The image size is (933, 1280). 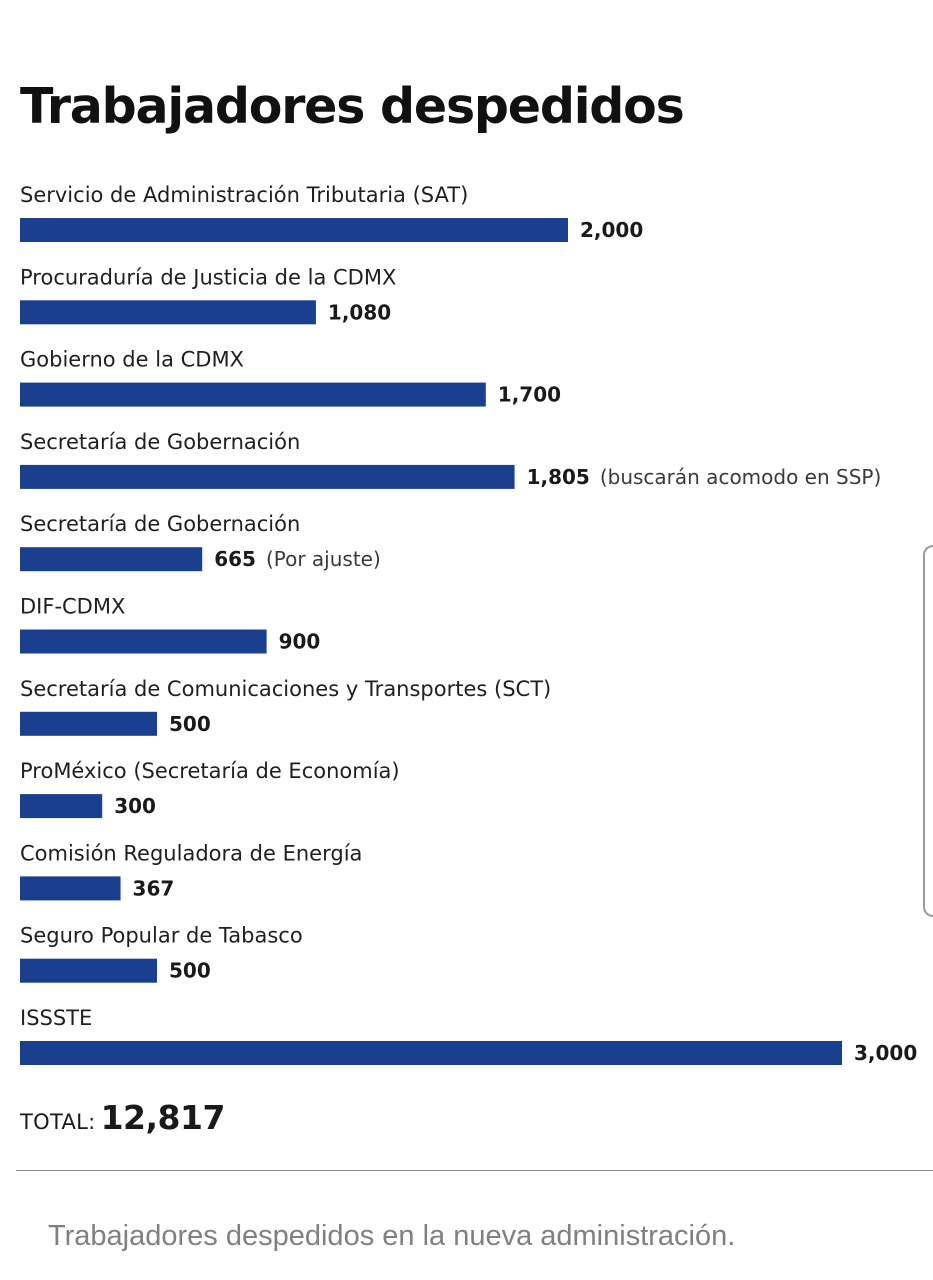 I want to click on scroll-handle, so click(x=928, y=731).